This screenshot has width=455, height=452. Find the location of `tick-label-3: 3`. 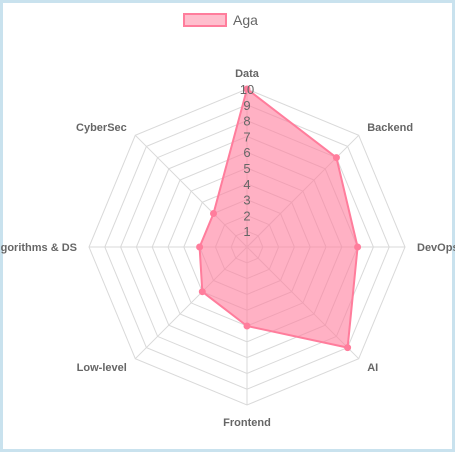

tick-label-3: 3 is located at coordinates (246, 200).